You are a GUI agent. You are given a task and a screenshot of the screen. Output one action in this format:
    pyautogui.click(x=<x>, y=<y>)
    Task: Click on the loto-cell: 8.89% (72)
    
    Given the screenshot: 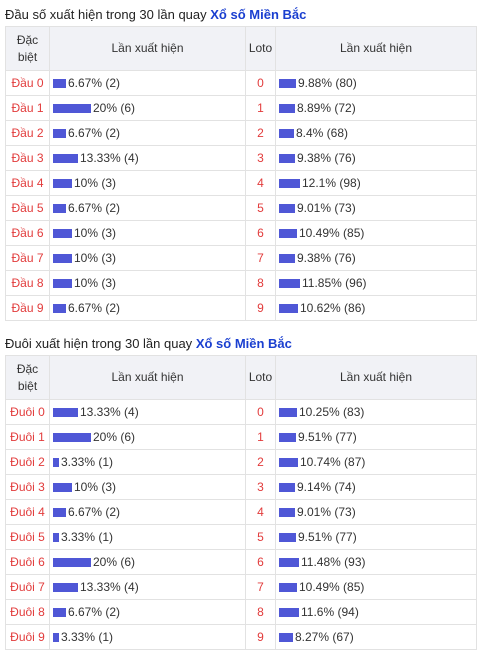 What is the action you would take?
    pyautogui.click(x=376, y=108)
    